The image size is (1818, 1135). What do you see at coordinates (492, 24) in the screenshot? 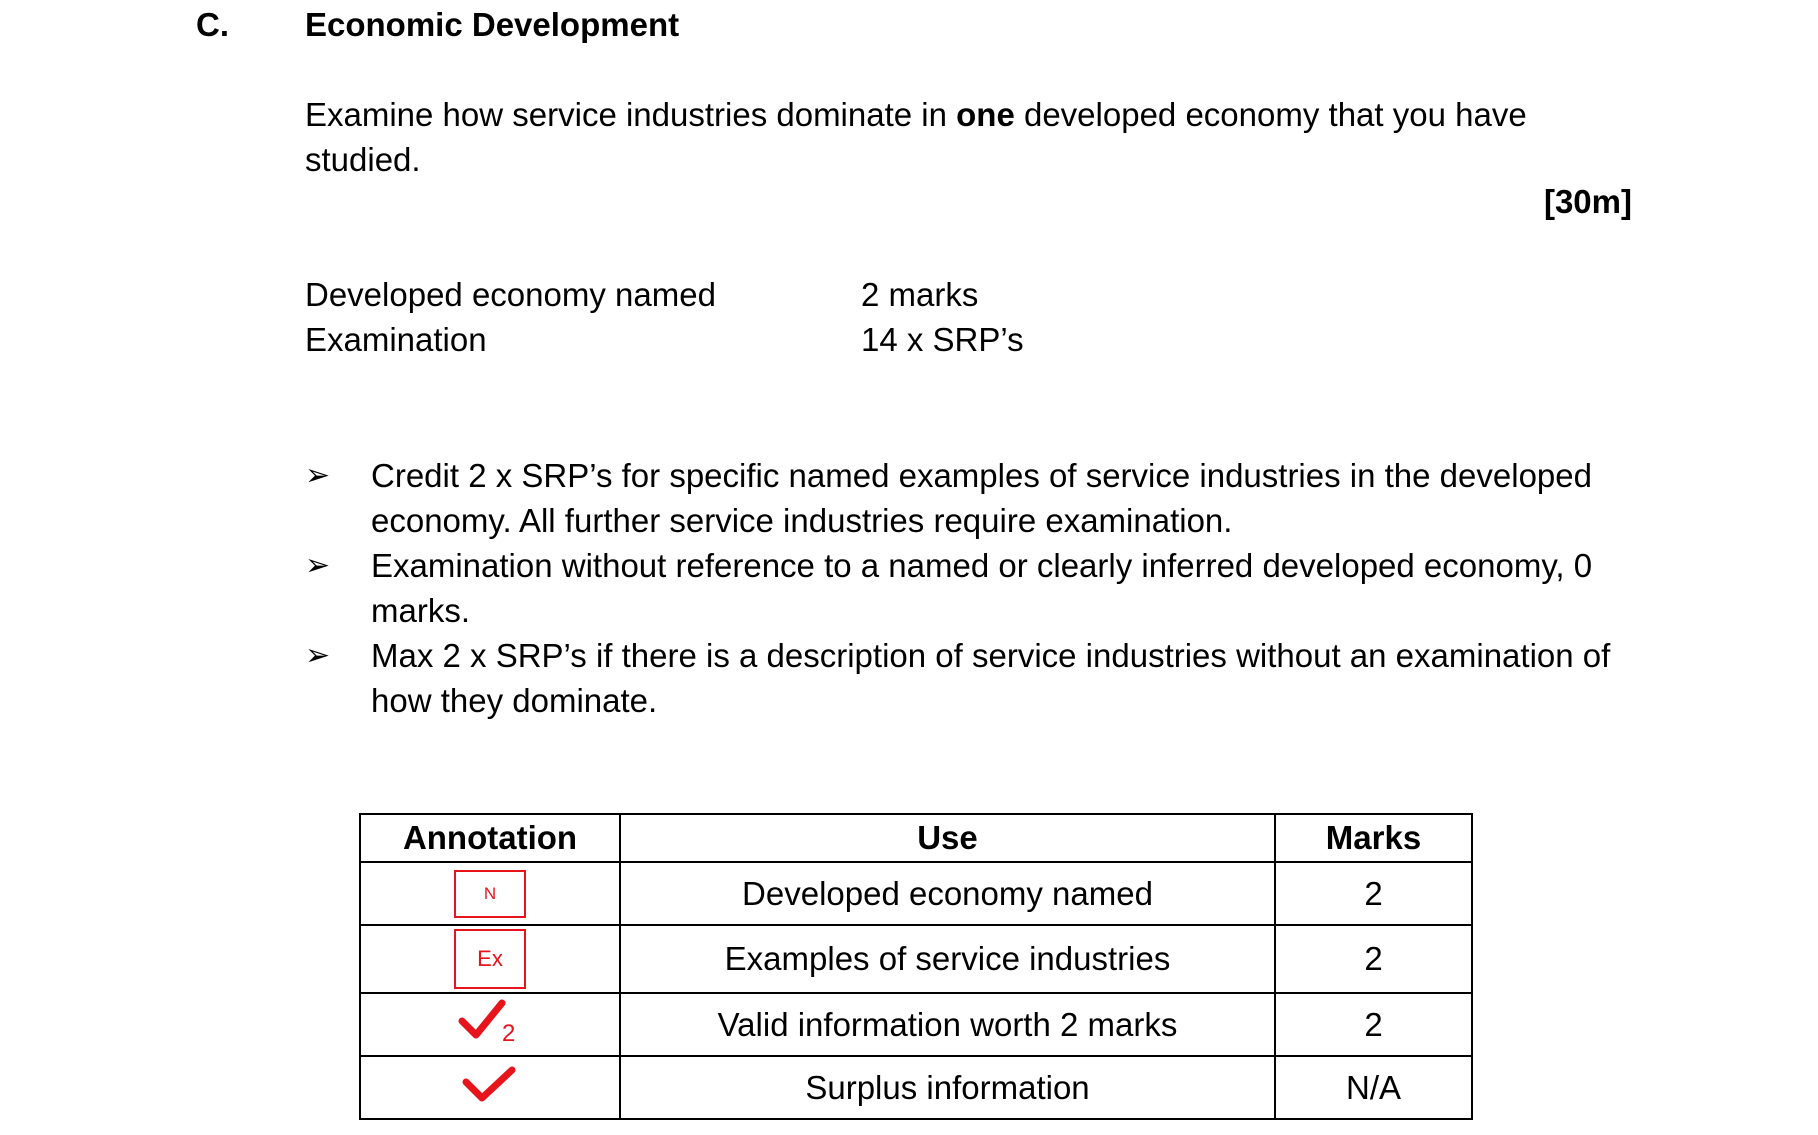
I see `section-title: Economic Development` at bounding box center [492, 24].